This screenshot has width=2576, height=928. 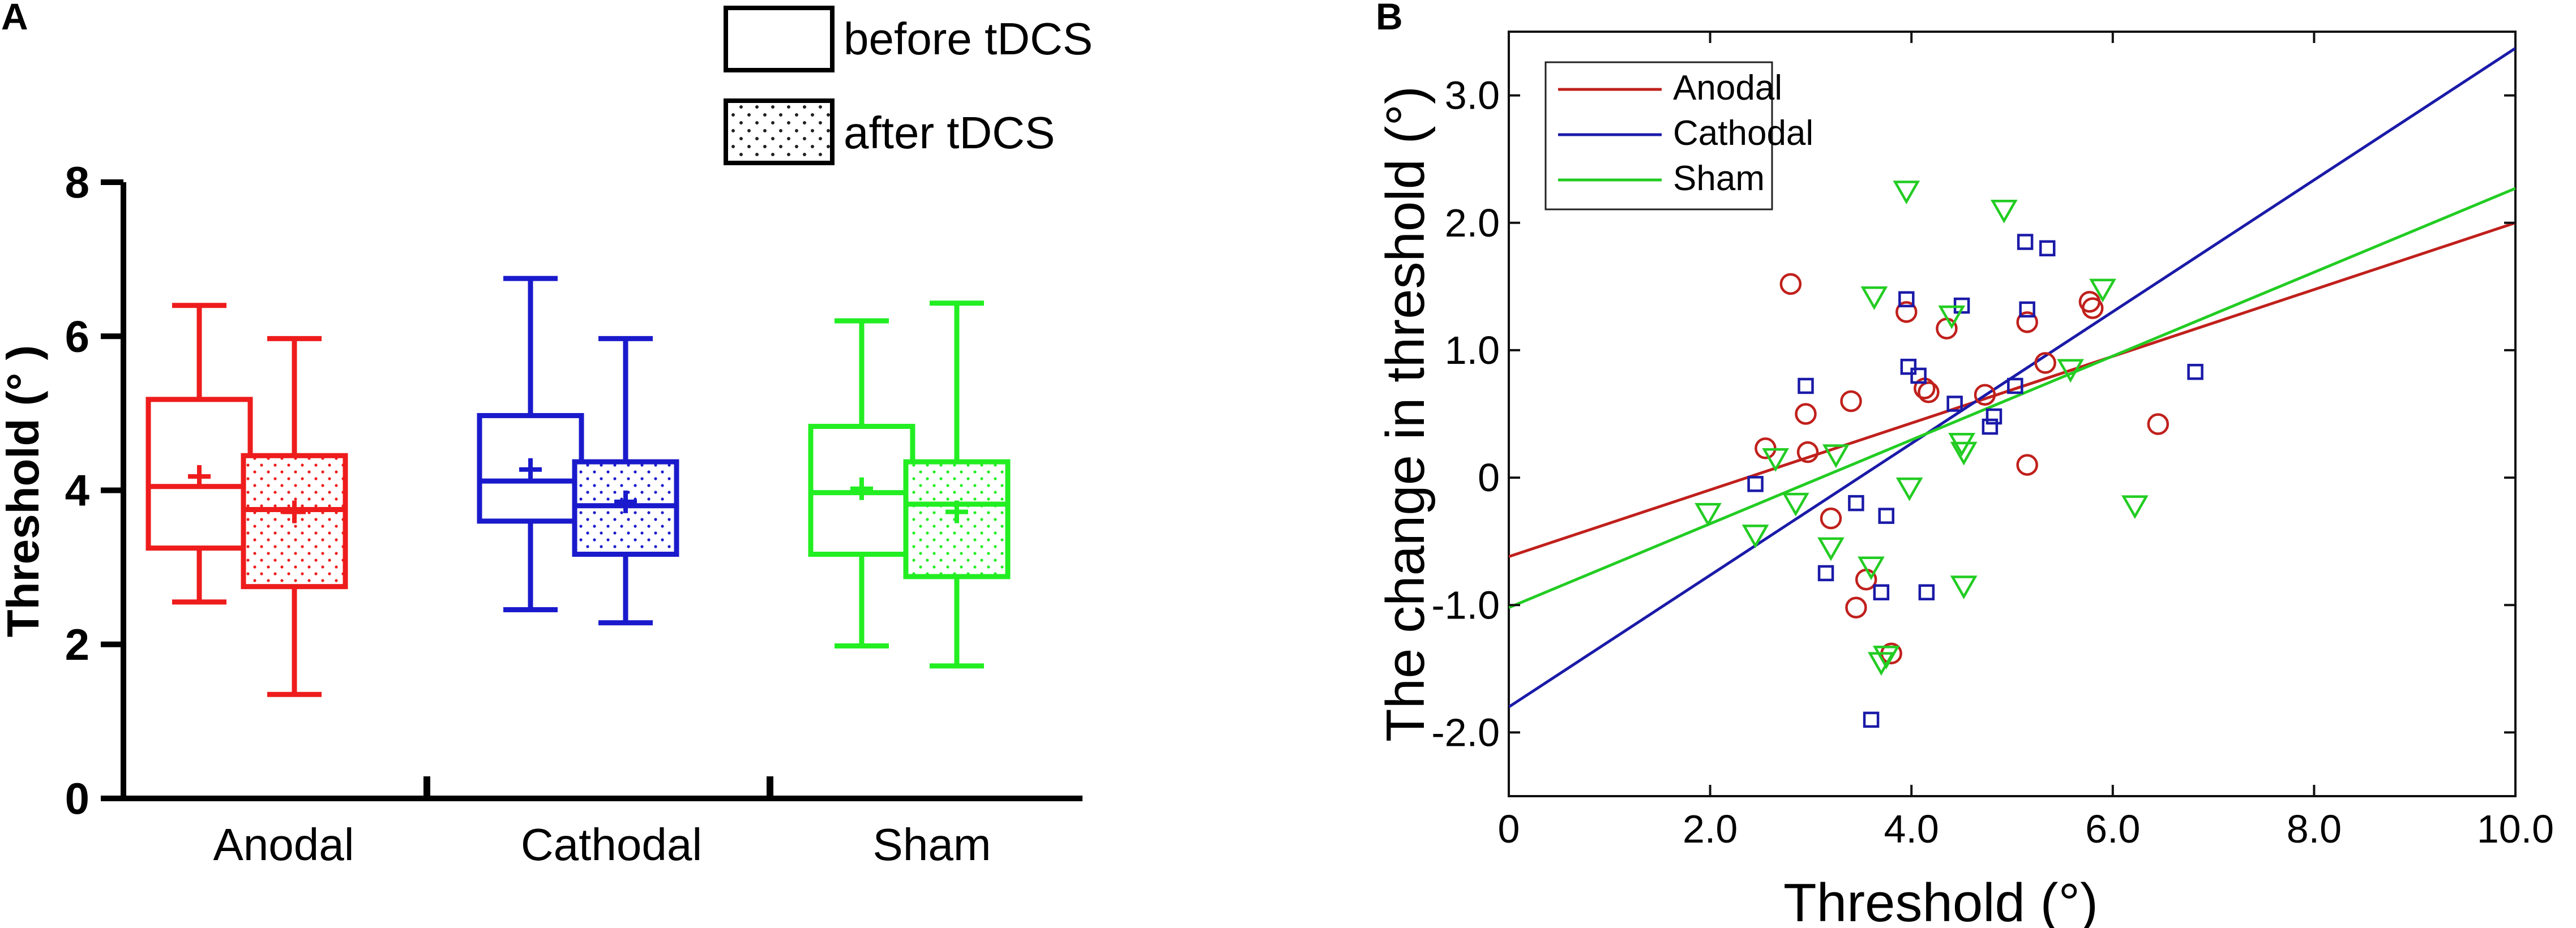 What do you see at coordinates (2112, 829) in the screenshot?
I see `x-tick-label-b: 6.0` at bounding box center [2112, 829].